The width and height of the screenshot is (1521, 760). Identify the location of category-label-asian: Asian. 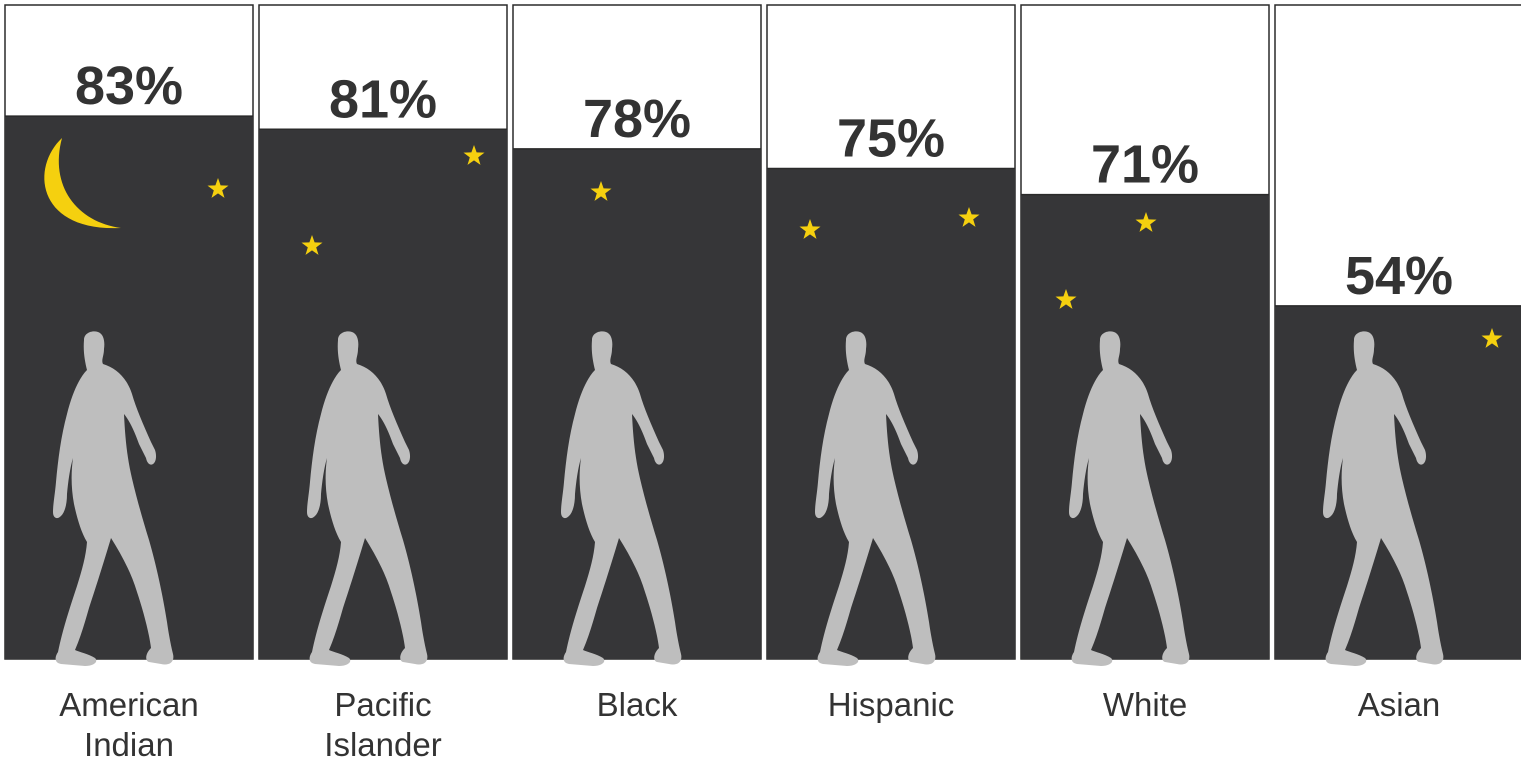
(1399, 704).